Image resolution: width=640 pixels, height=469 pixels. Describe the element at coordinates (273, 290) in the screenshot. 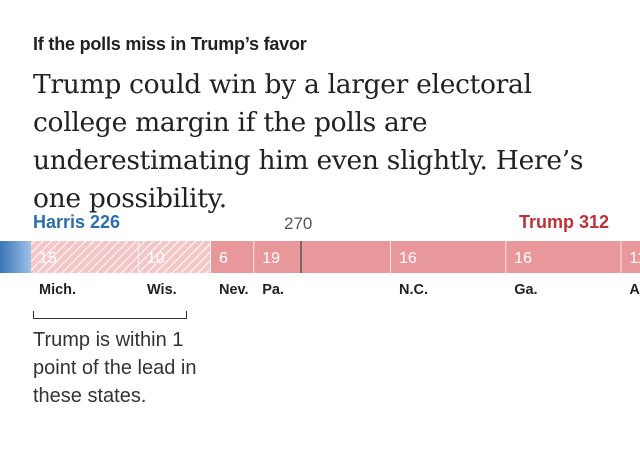

I see `state-name-label: Pa.` at that location.